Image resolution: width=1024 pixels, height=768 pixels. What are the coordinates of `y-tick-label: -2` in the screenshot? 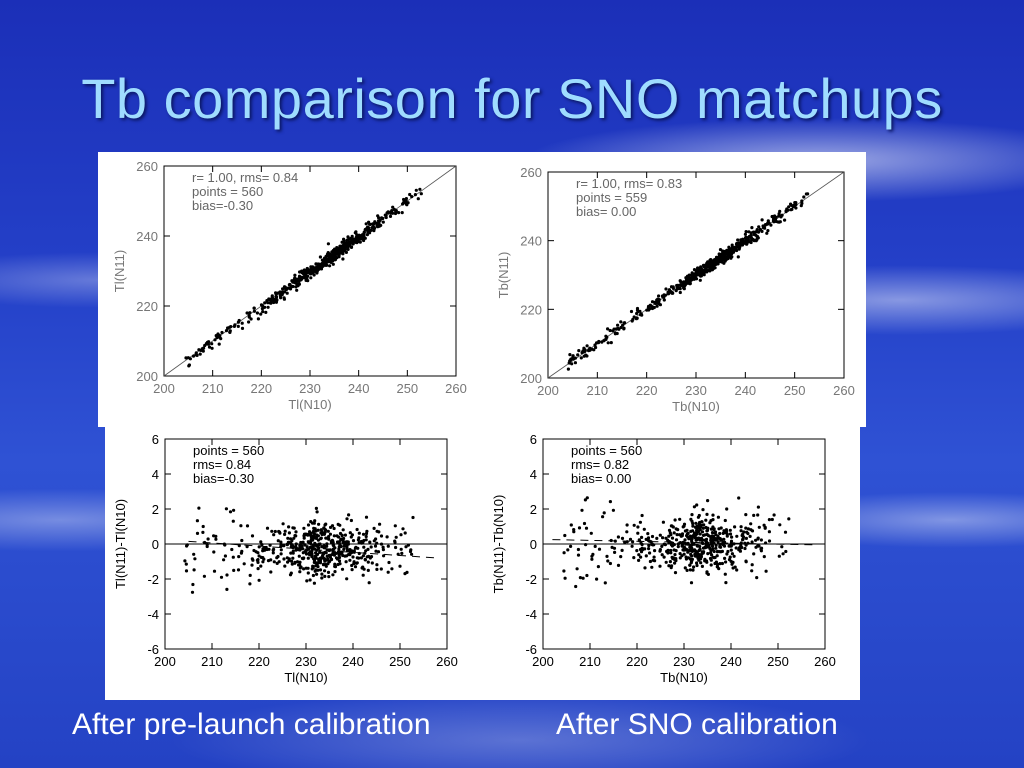 It's located at (153, 579).